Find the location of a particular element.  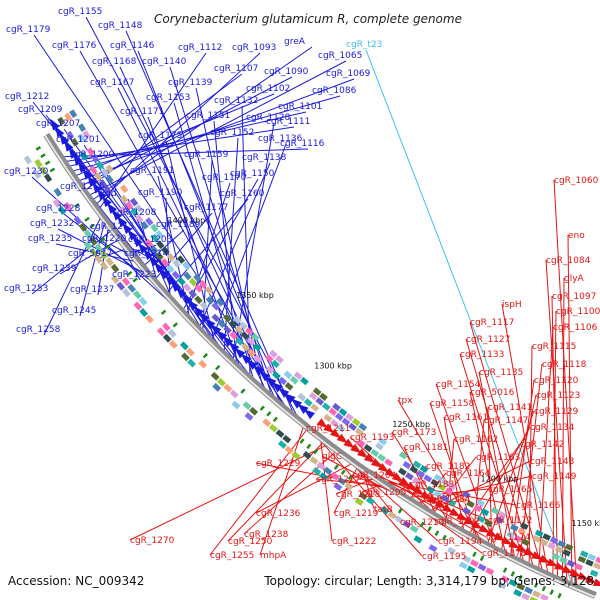

gene-label-reverse: glyA is located at coordinates (574, 279).